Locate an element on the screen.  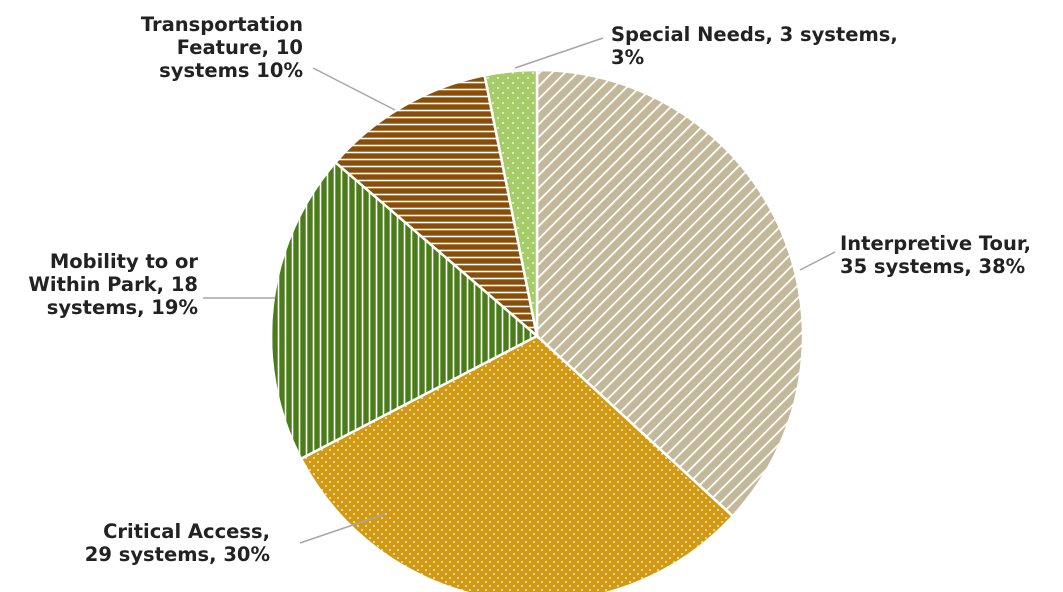
data-label-line: systems 10% is located at coordinates (231, 70).